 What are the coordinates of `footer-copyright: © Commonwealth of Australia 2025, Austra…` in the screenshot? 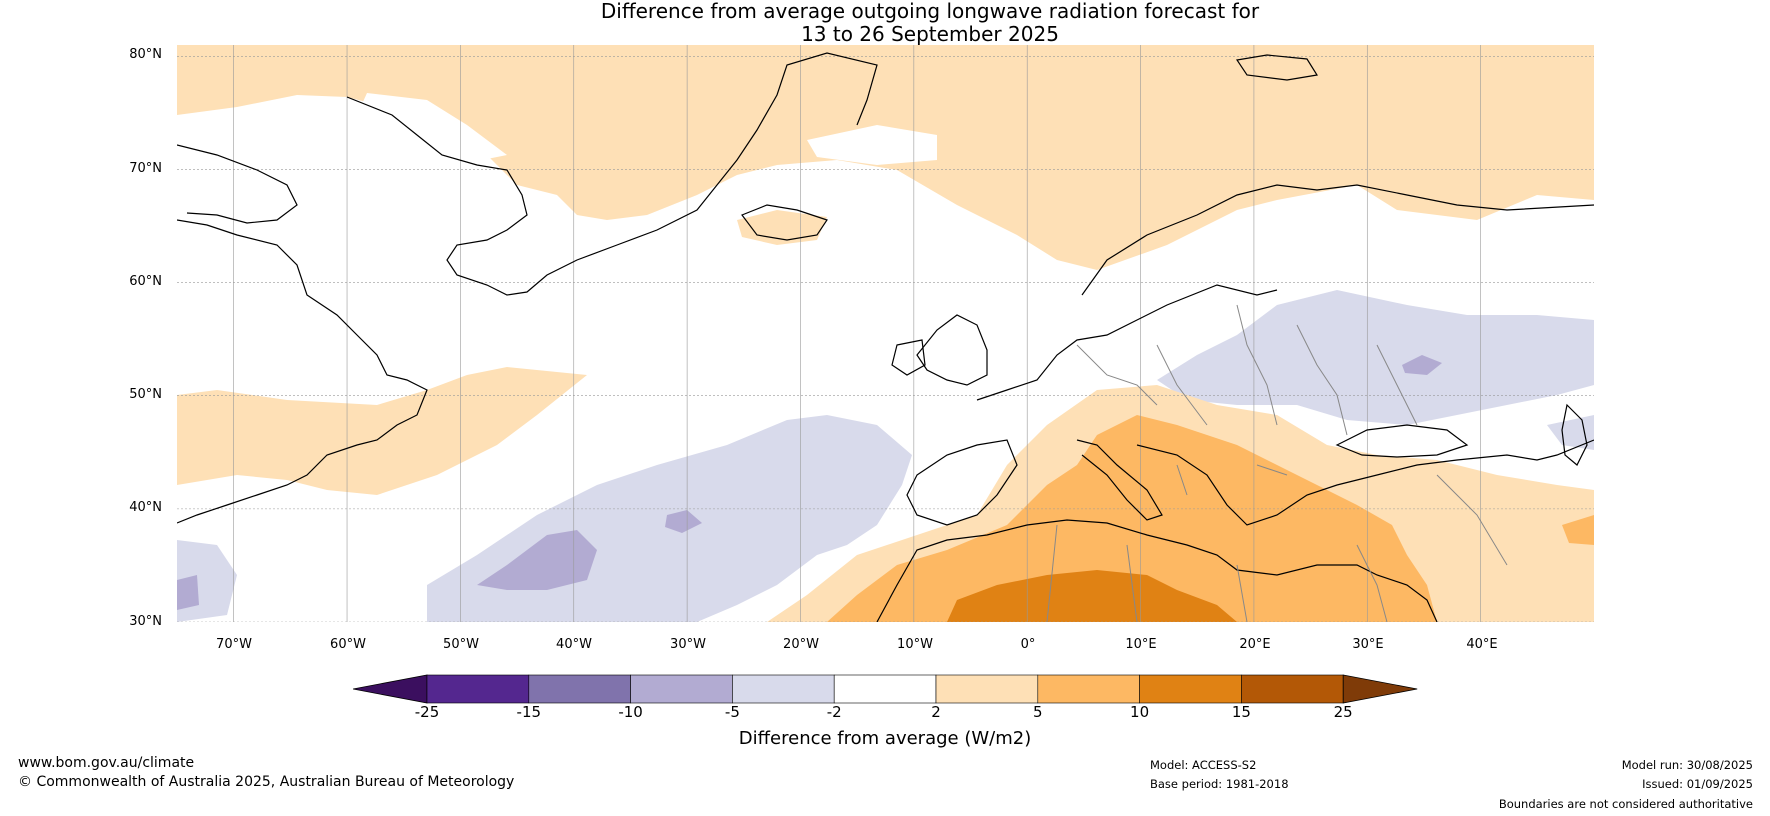 It's located at (266, 782).